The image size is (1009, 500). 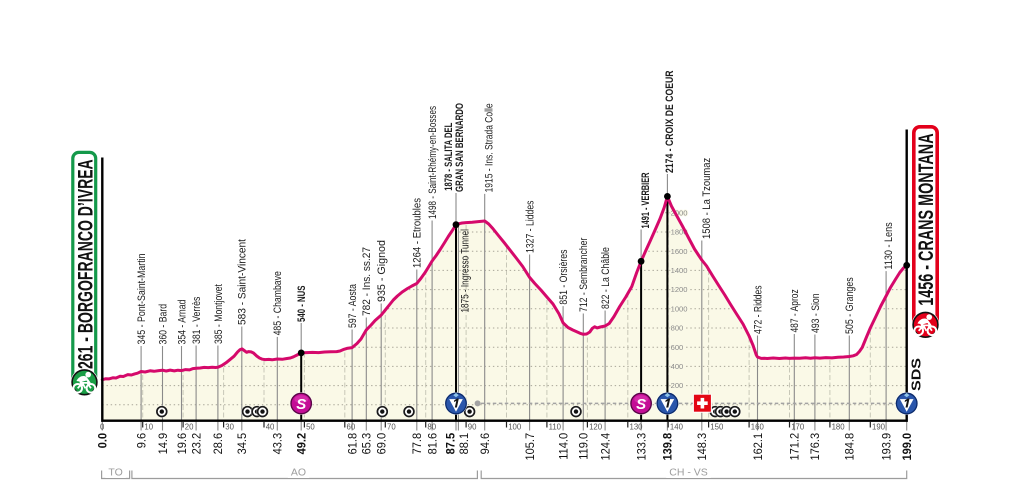 What do you see at coordinates (243, 282) in the screenshot?
I see `svg-text: 583 - Saint-Vincent` at bounding box center [243, 282].